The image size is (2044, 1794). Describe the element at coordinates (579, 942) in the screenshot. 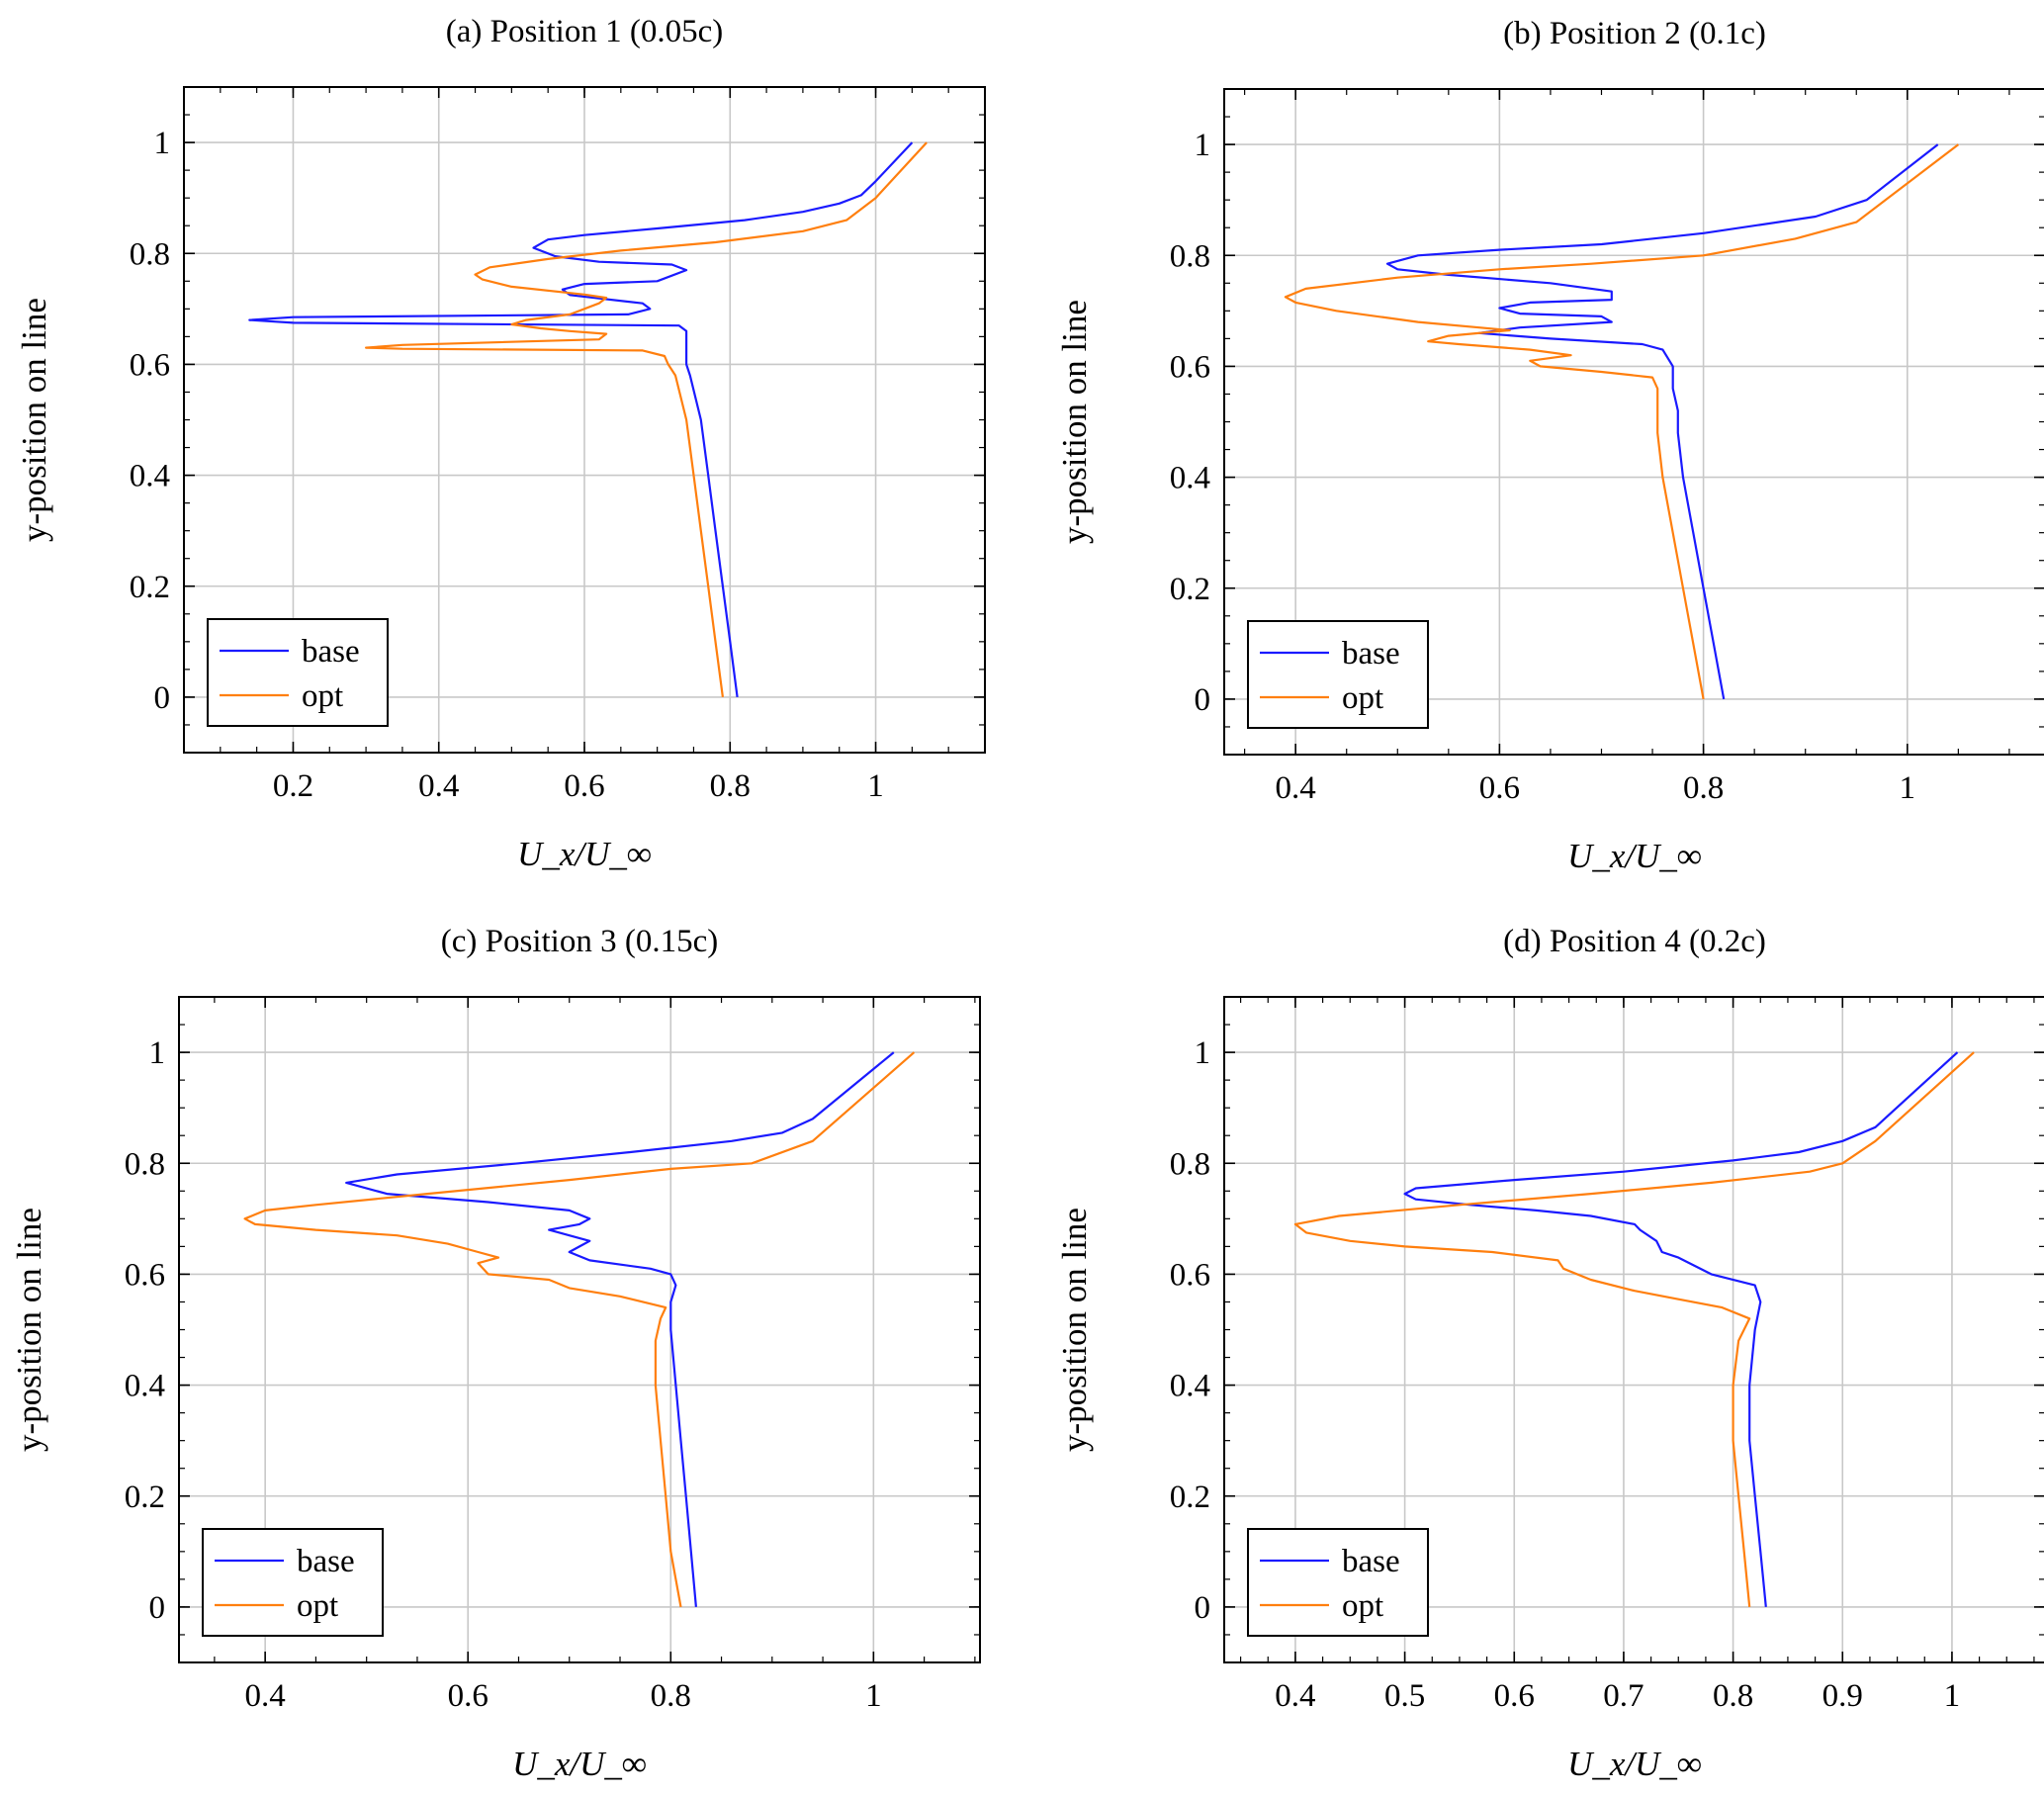

I see `chart-title: (c) Position 3 (0.15c)` at that location.